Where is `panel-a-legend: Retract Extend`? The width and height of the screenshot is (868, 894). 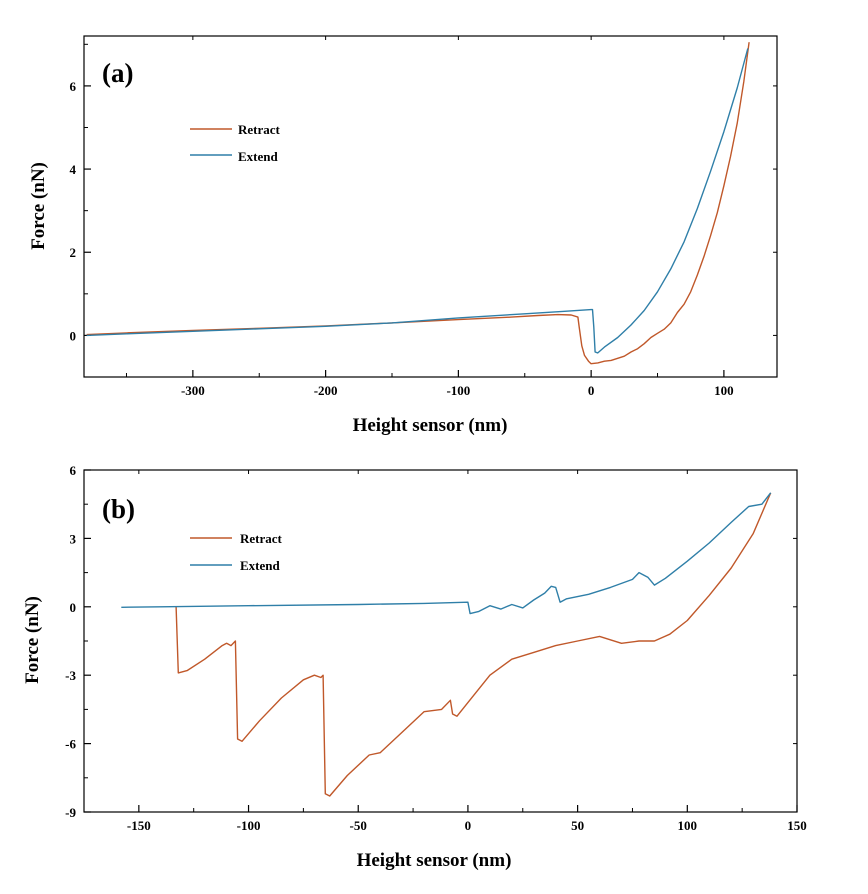
panel-a-legend: Retract Extend is located at coordinates (235, 143).